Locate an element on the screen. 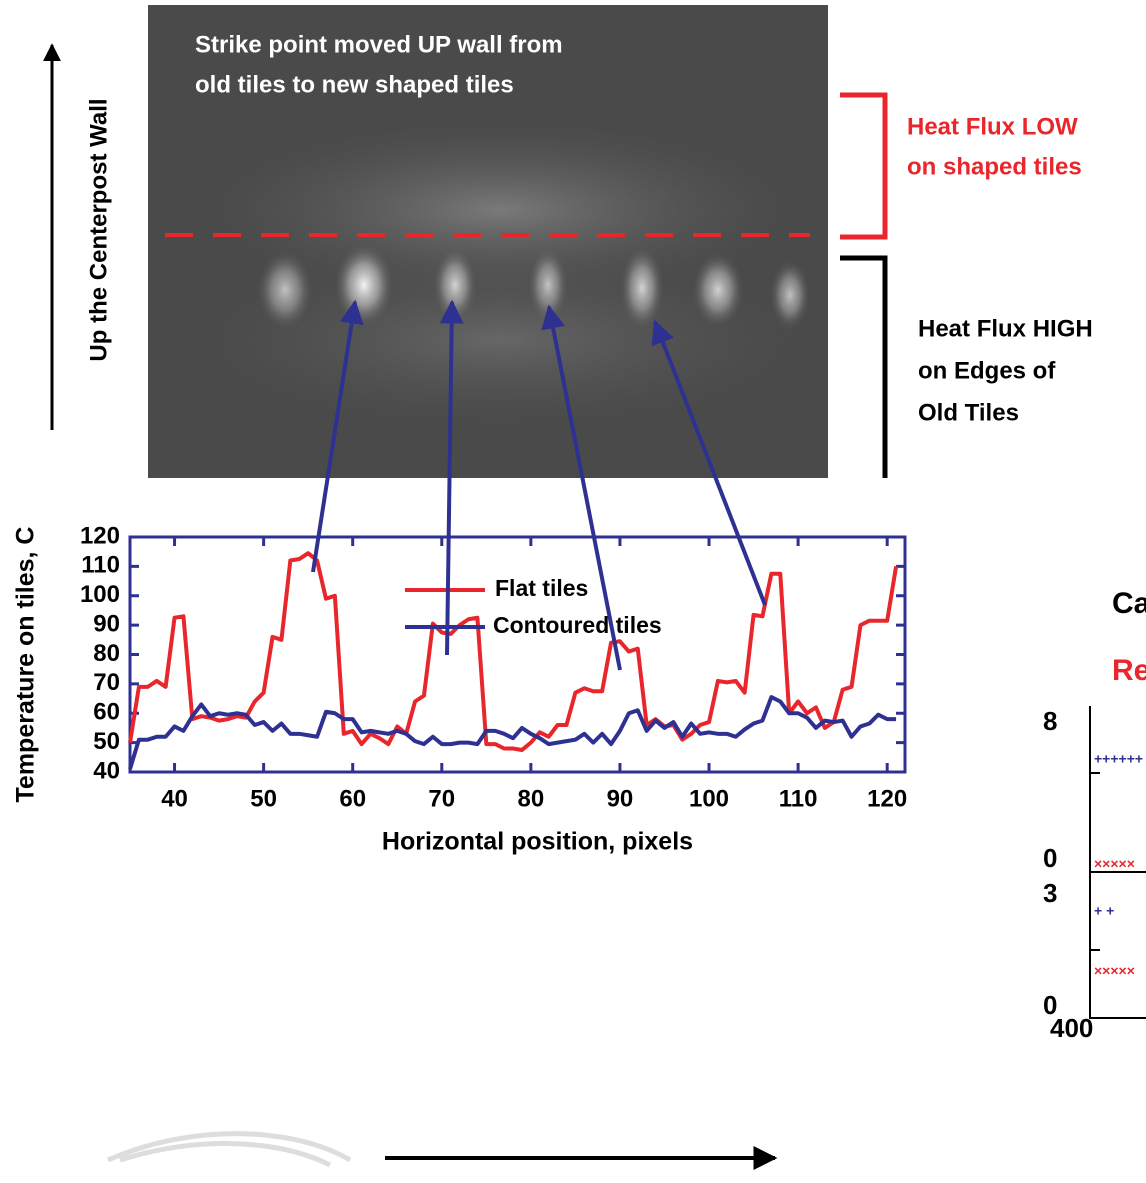 Image resolution: width=1146 pixels, height=1183 pixels. x-tick-label: 120 is located at coordinates (887, 798).